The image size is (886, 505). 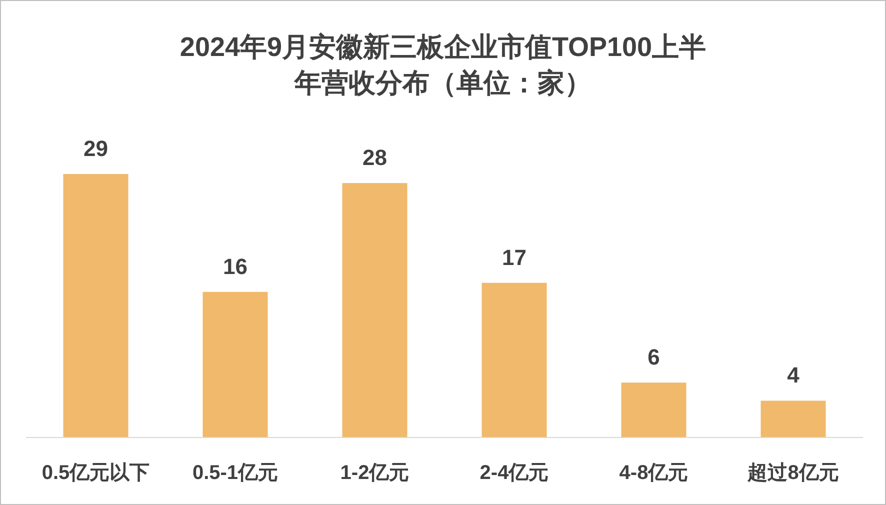 I want to click on data-label: 16, so click(x=235, y=266).